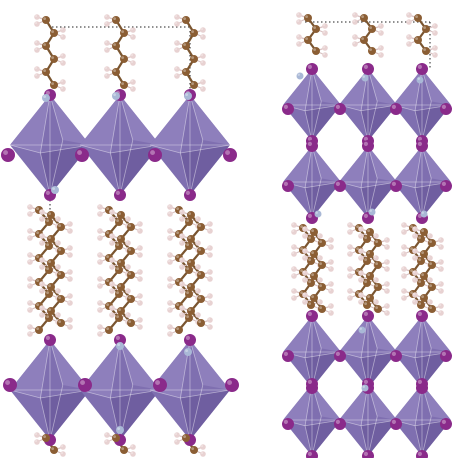 The width and height of the screenshot is (458, 458). What do you see at coordinates (435, 26) in the screenshot?
I see `right-top-chain-2-hydrogen` at bounding box center [435, 26].